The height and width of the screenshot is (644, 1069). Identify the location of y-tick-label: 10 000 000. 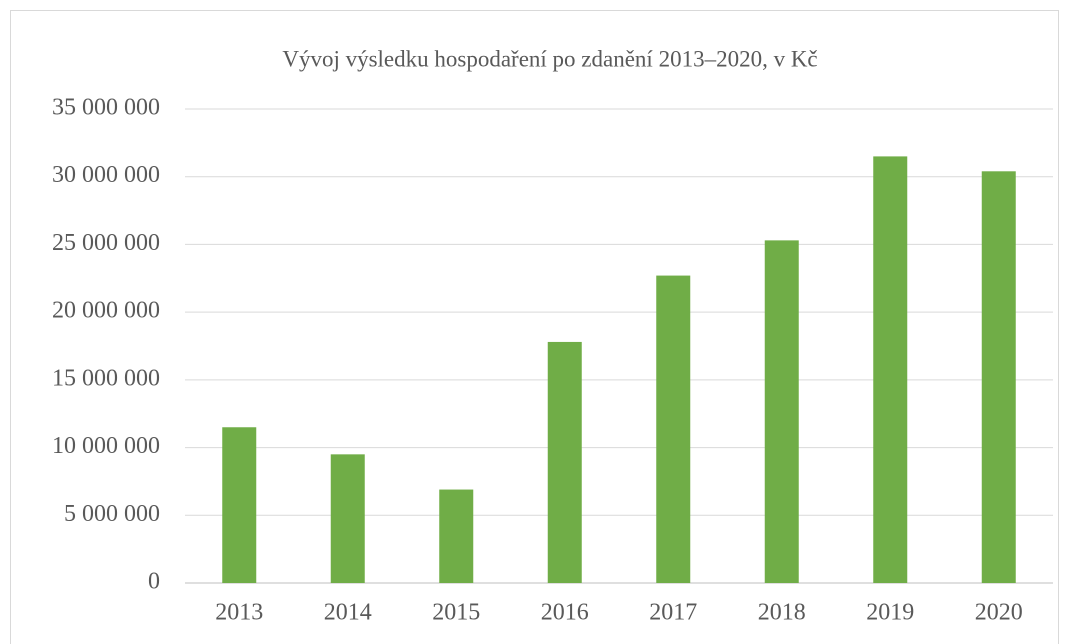
(106, 446).